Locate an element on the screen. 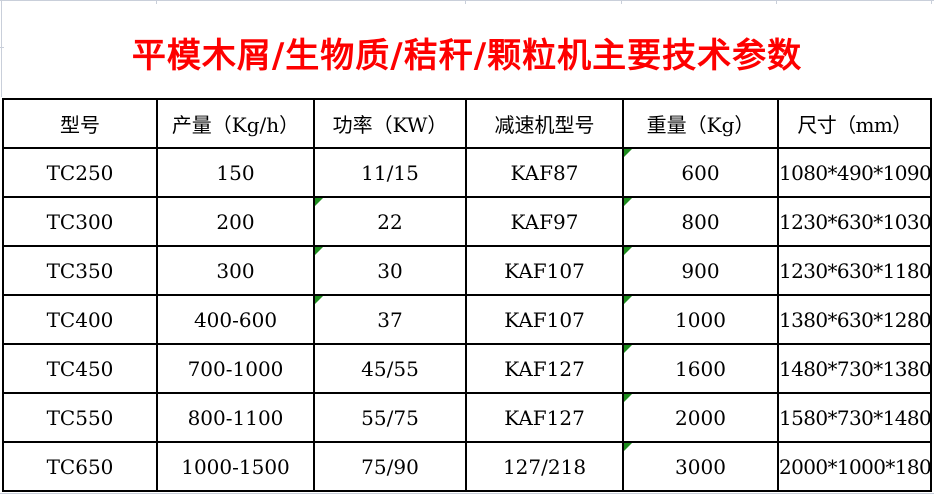  cell-dimensions: 1080*490*1090 is located at coordinates (854, 172).